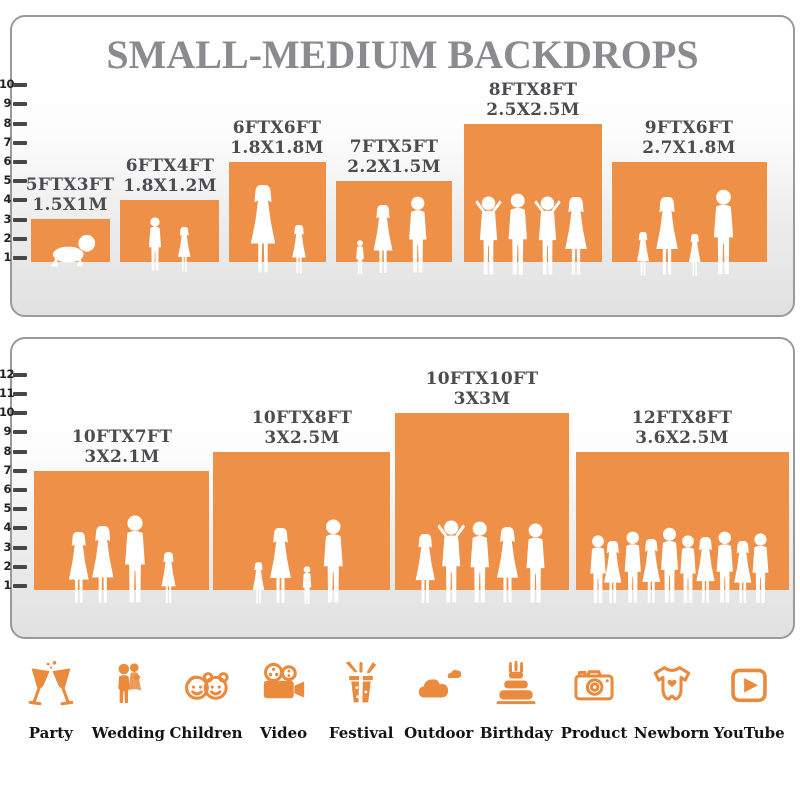  I want to click on bar-label: 12FTX8FT 3.6X2.5M, so click(682, 428).